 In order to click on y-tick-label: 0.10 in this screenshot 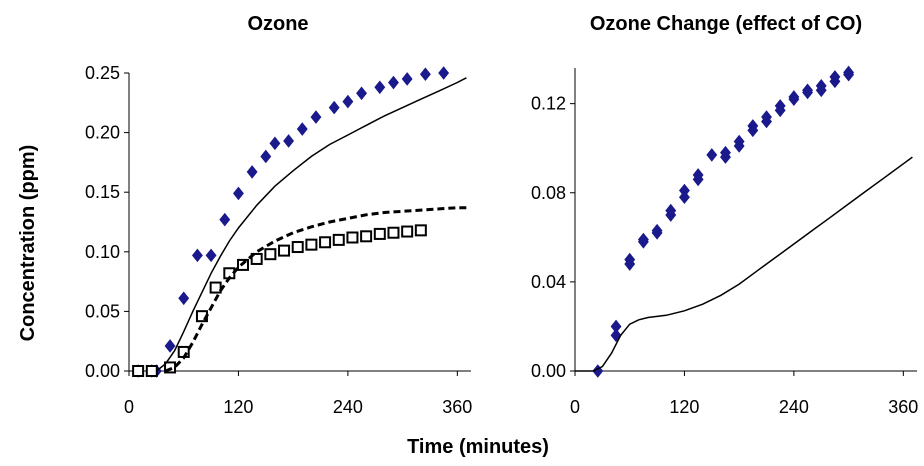, I will do `click(102, 252)`.